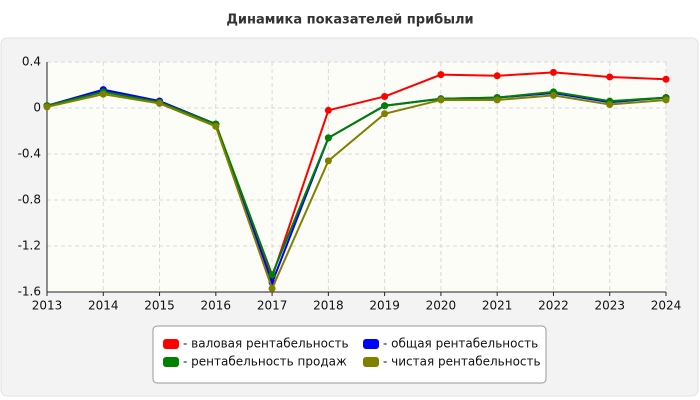 Image resolution: width=700 pixels, height=400 pixels. Describe the element at coordinates (349, 354) in the screenshot. I see `legend` at that location.